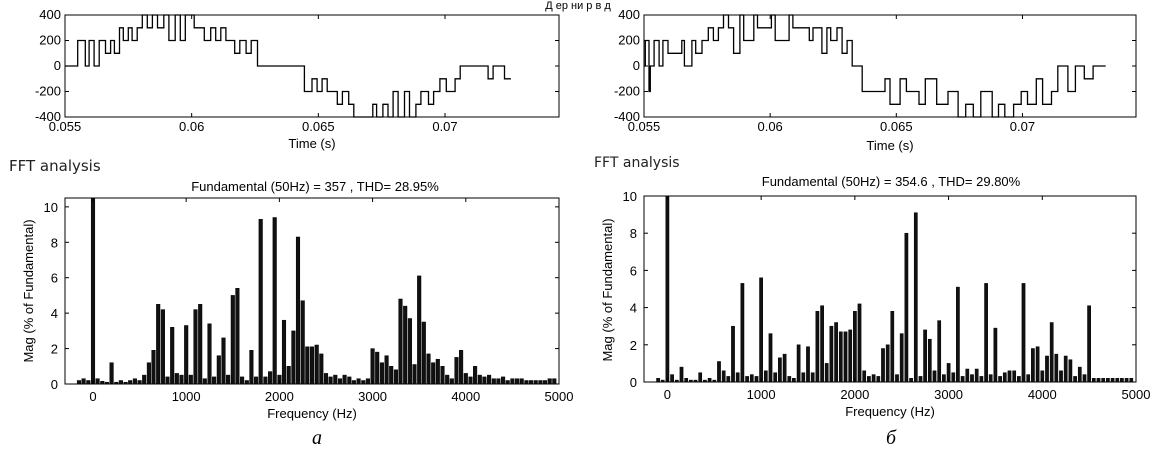 The image size is (1157, 450). What do you see at coordinates (627, 91) in the screenshot?
I see `waveform-y-tick-label: -200` at bounding box center [627, 91].